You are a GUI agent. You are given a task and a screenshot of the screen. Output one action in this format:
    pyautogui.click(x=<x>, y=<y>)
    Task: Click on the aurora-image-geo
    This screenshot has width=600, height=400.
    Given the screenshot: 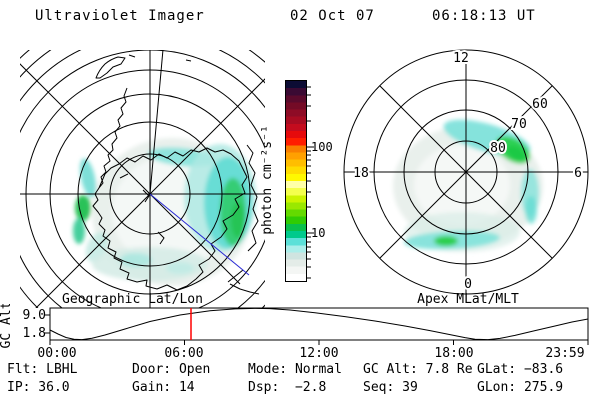 What is the action you would take?
    pyautogui.click(x=164, y=212)
    